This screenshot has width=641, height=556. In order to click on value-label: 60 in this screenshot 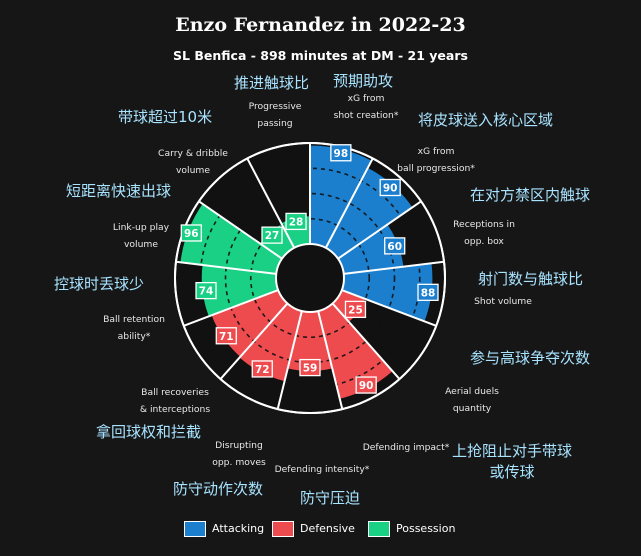, I will do `click(394, 247)`.